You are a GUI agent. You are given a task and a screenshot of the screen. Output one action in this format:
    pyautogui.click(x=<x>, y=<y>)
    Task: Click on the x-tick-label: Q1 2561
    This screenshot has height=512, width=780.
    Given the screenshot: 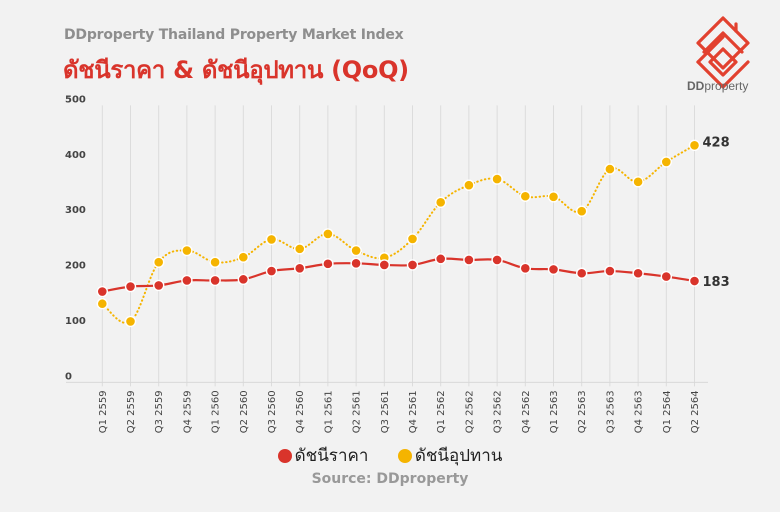 What is the action you would take?
    pyautogui.click(x=328, y=411)
    